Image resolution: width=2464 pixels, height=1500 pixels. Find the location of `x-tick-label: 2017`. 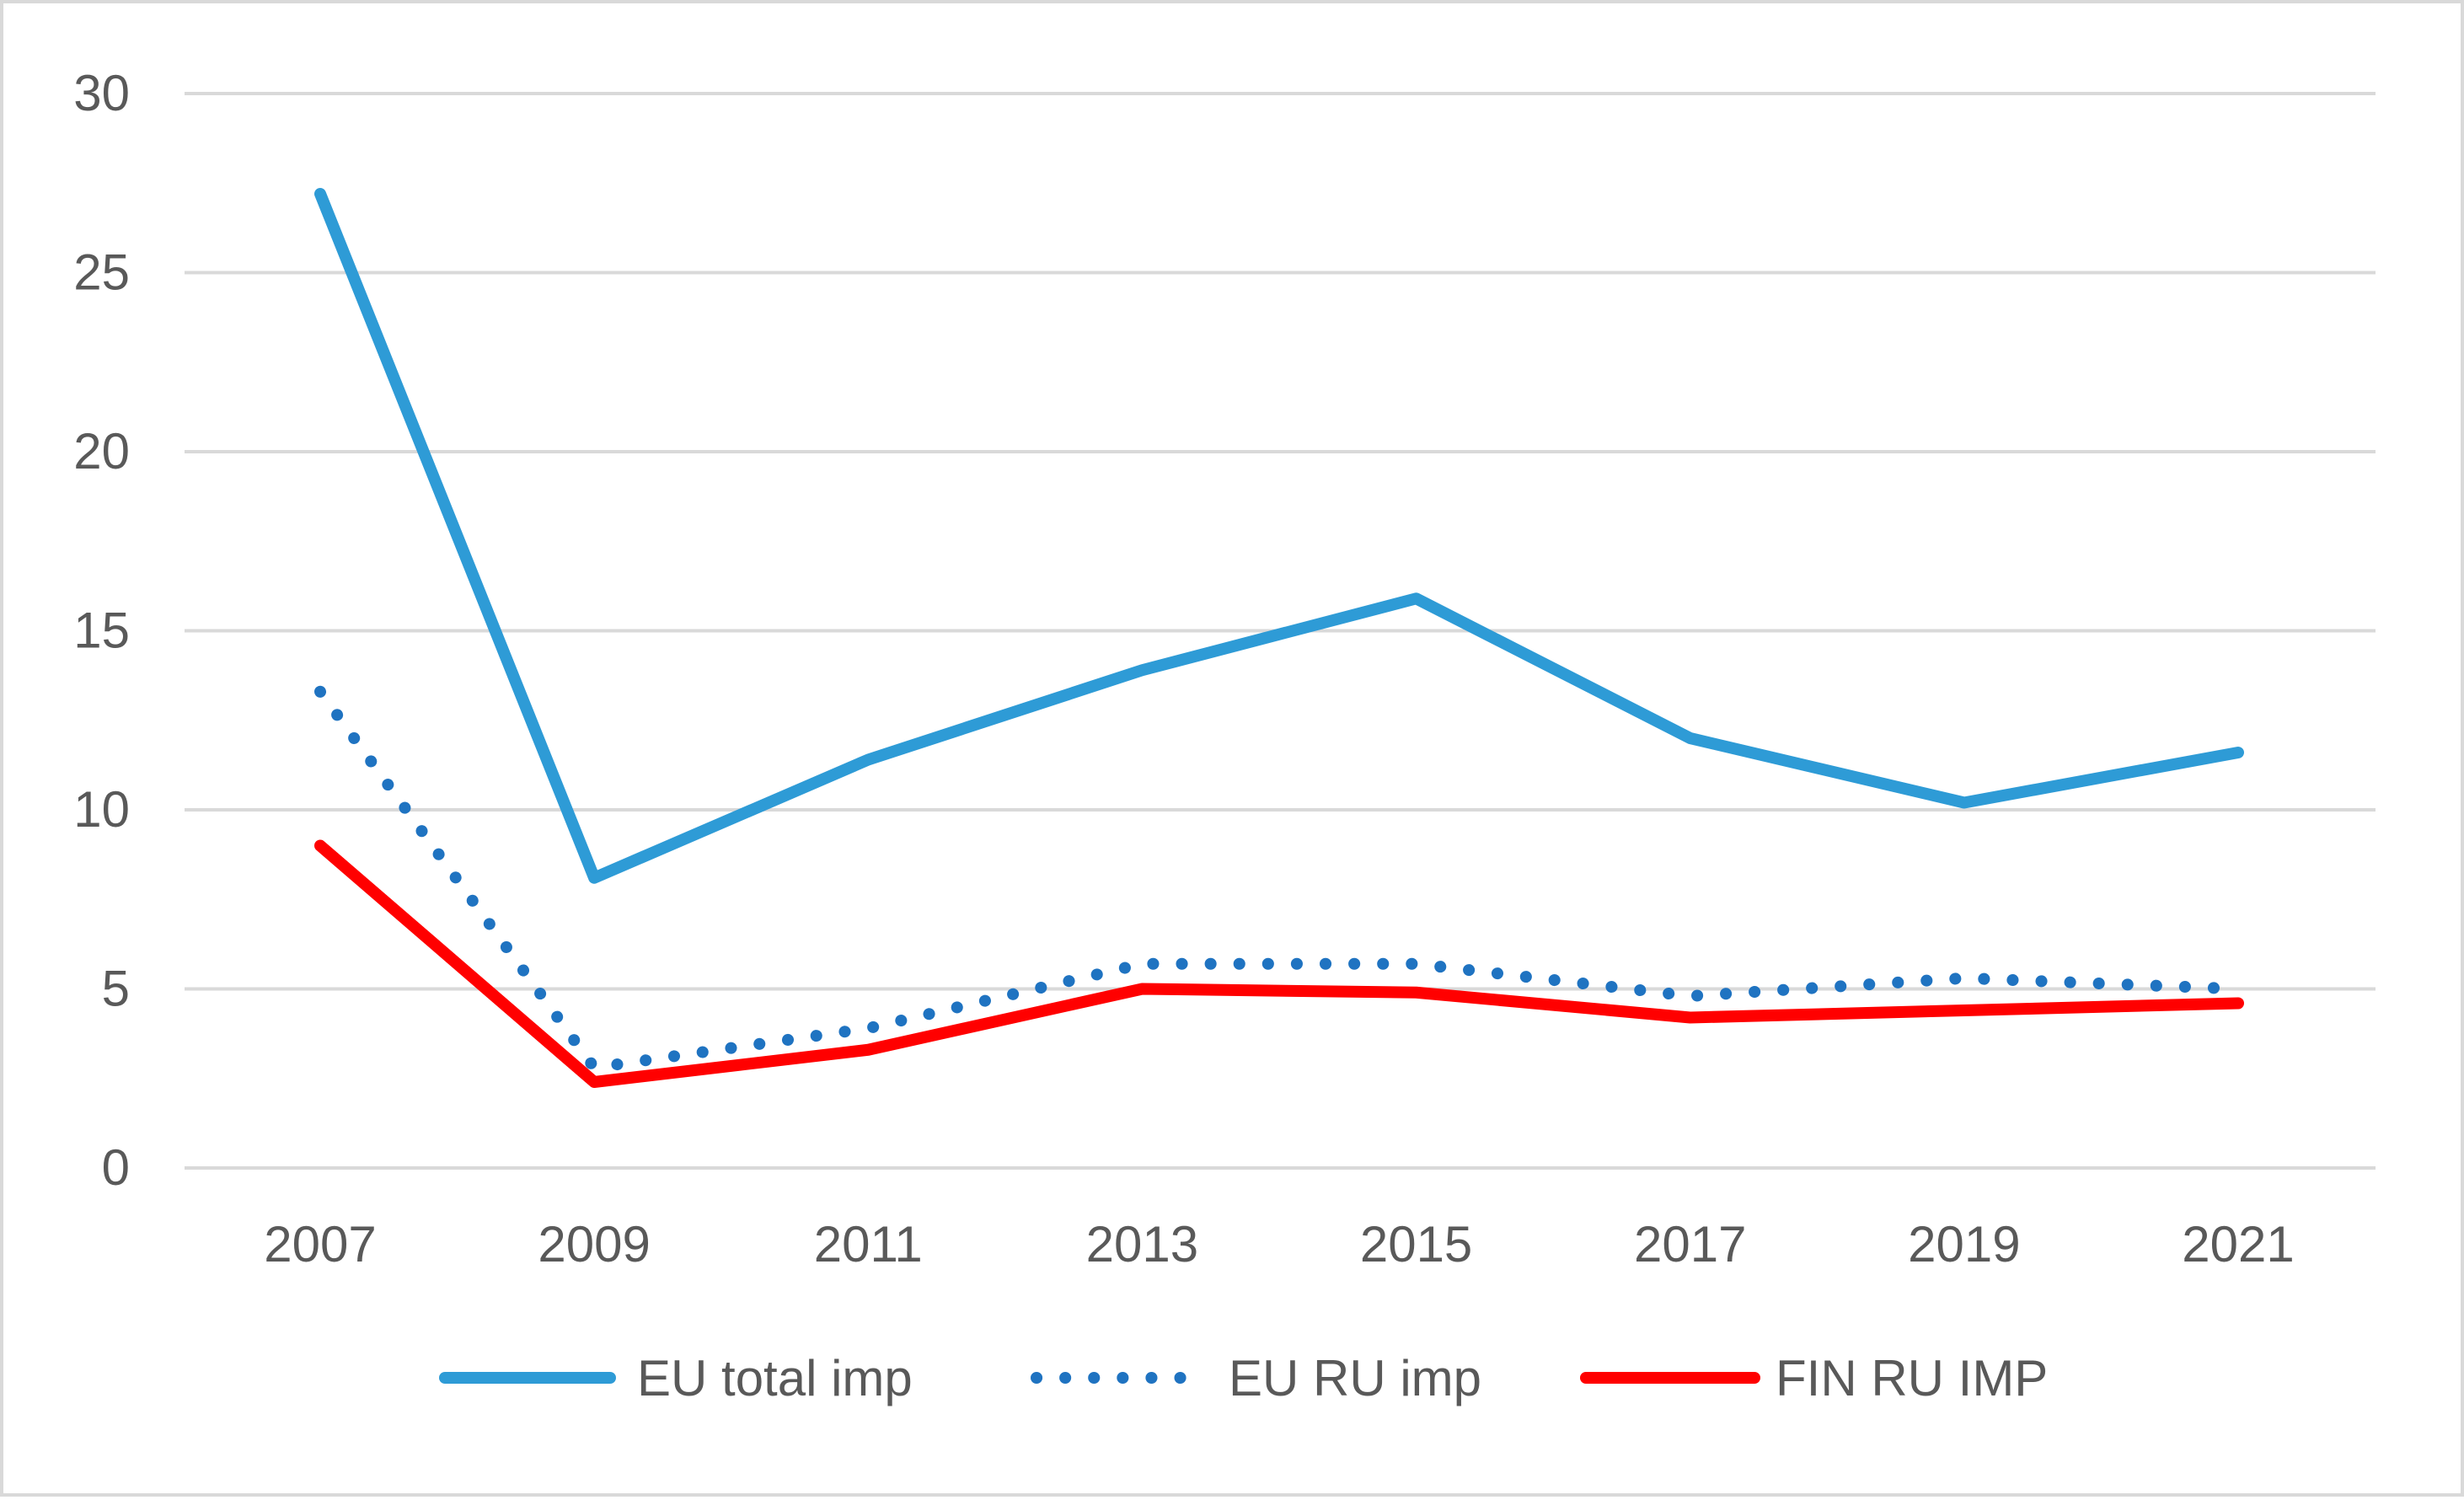

x-tick-label: 2017 is located at coordinates (1690, 1244).